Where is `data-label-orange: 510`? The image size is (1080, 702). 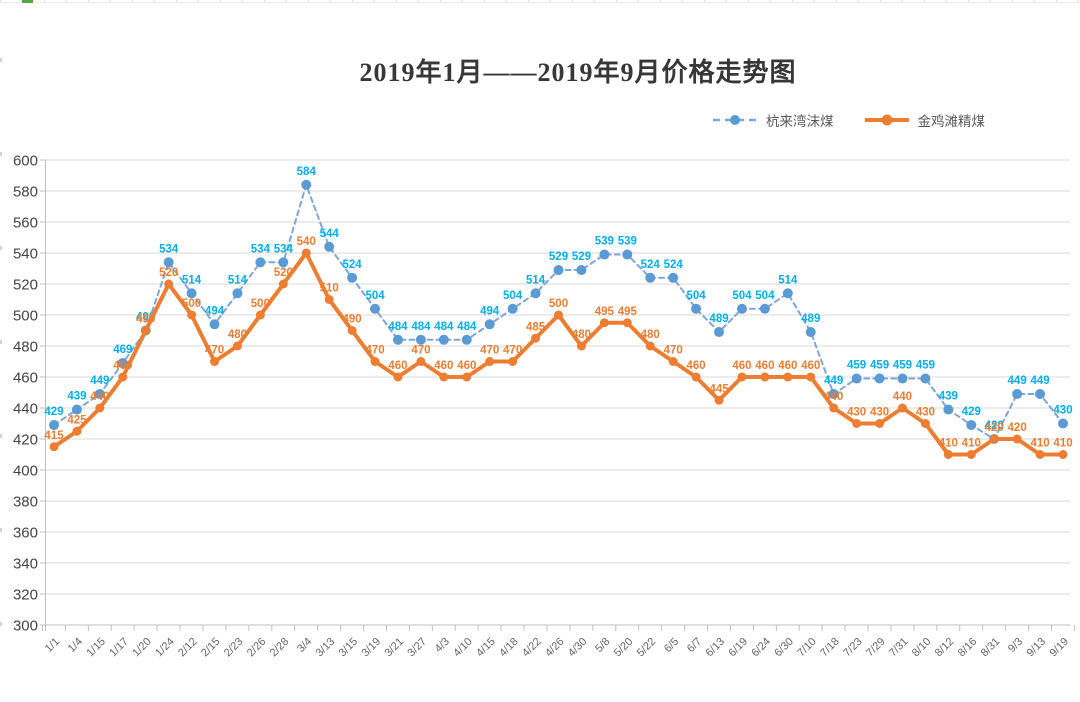
data-label-orange: 510 is located at coordinates (329, 289).